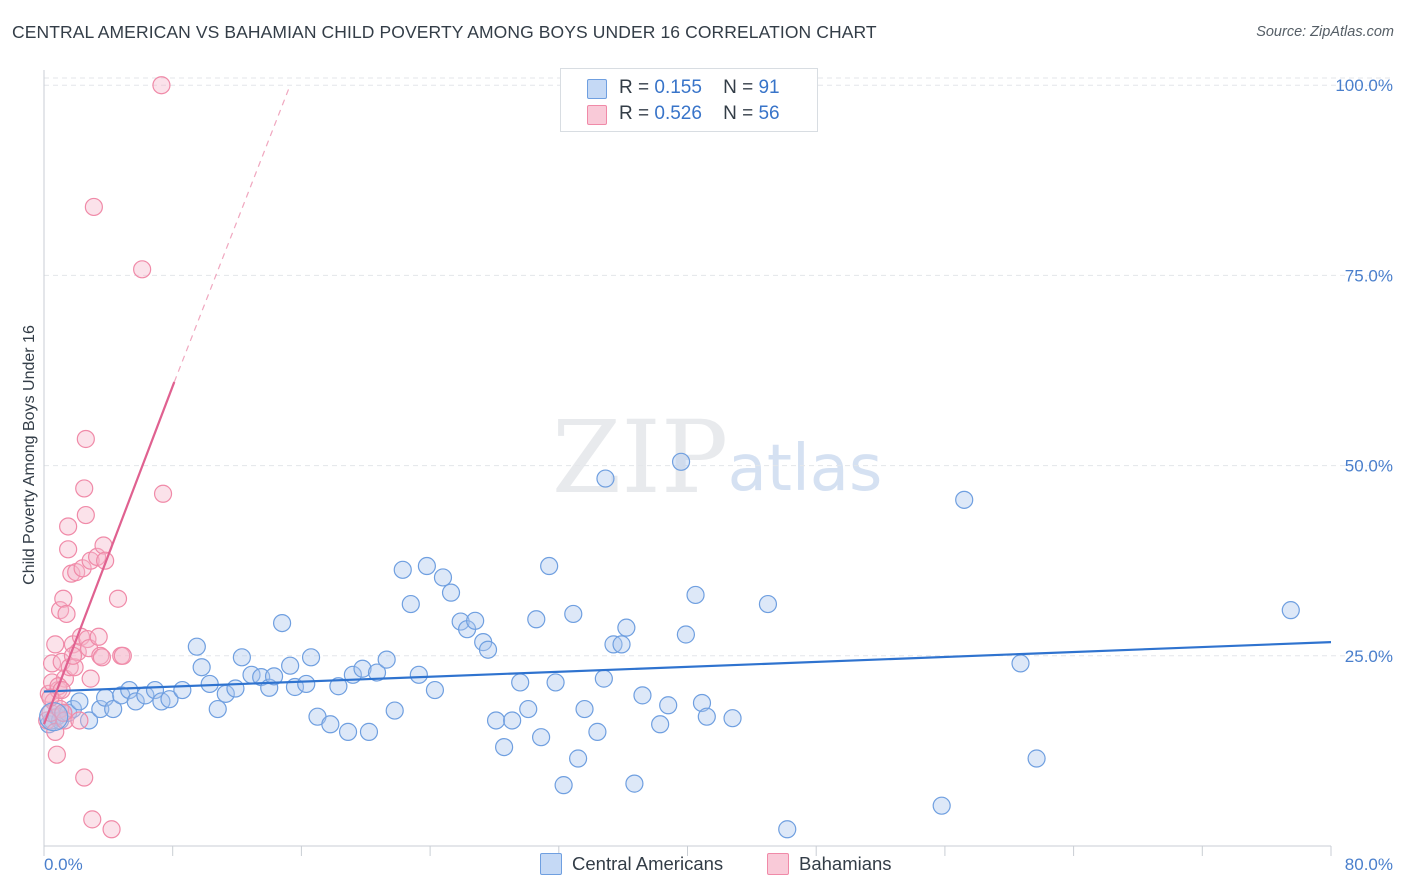  I want to click on legend-text: R = 0.155 N = 91, so click(699, 88).